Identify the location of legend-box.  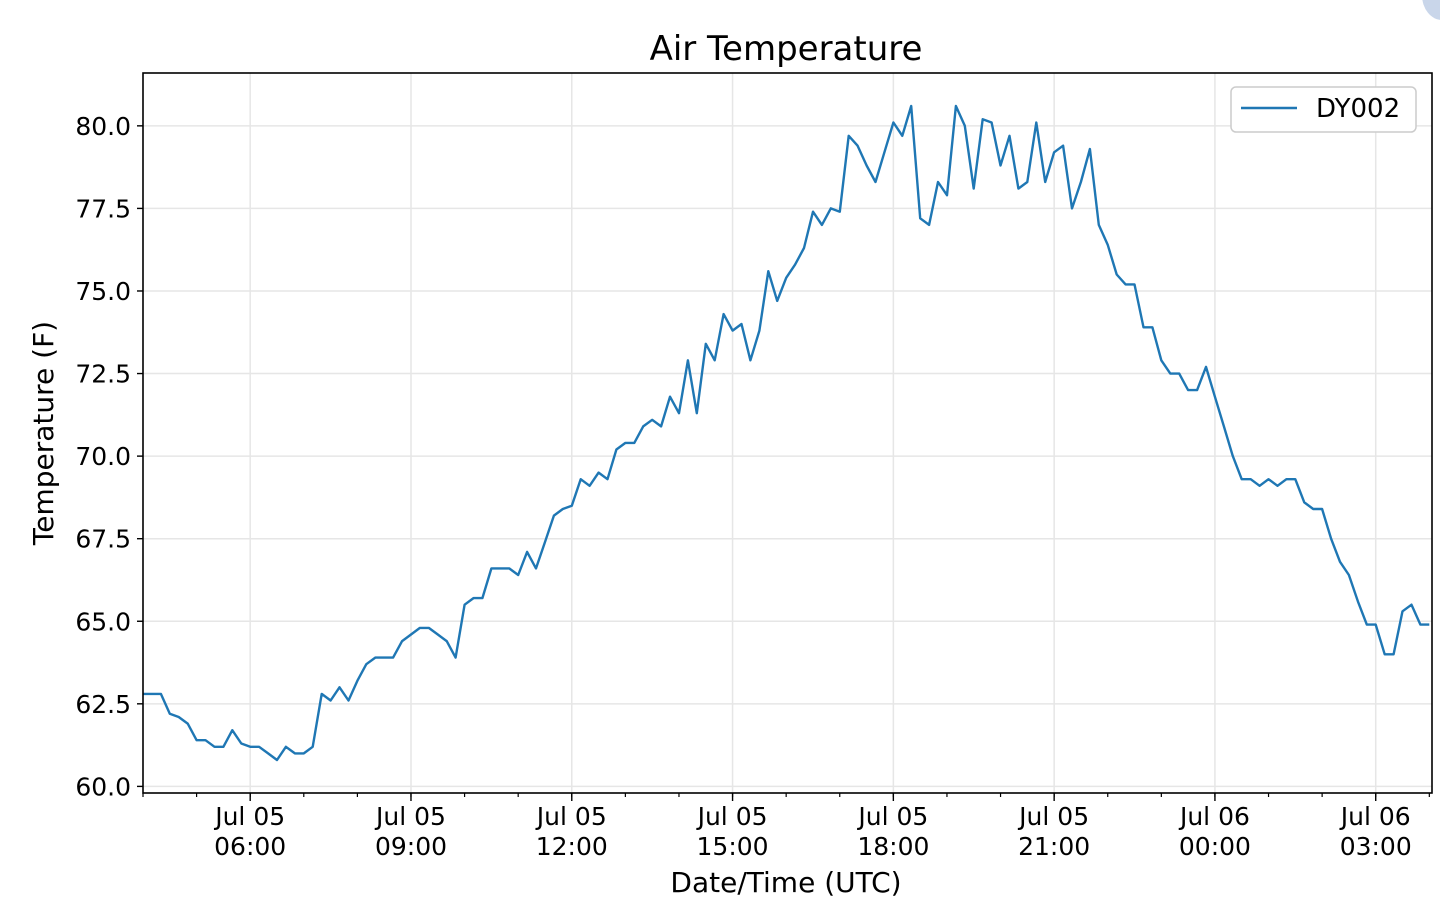
(1323, 109).